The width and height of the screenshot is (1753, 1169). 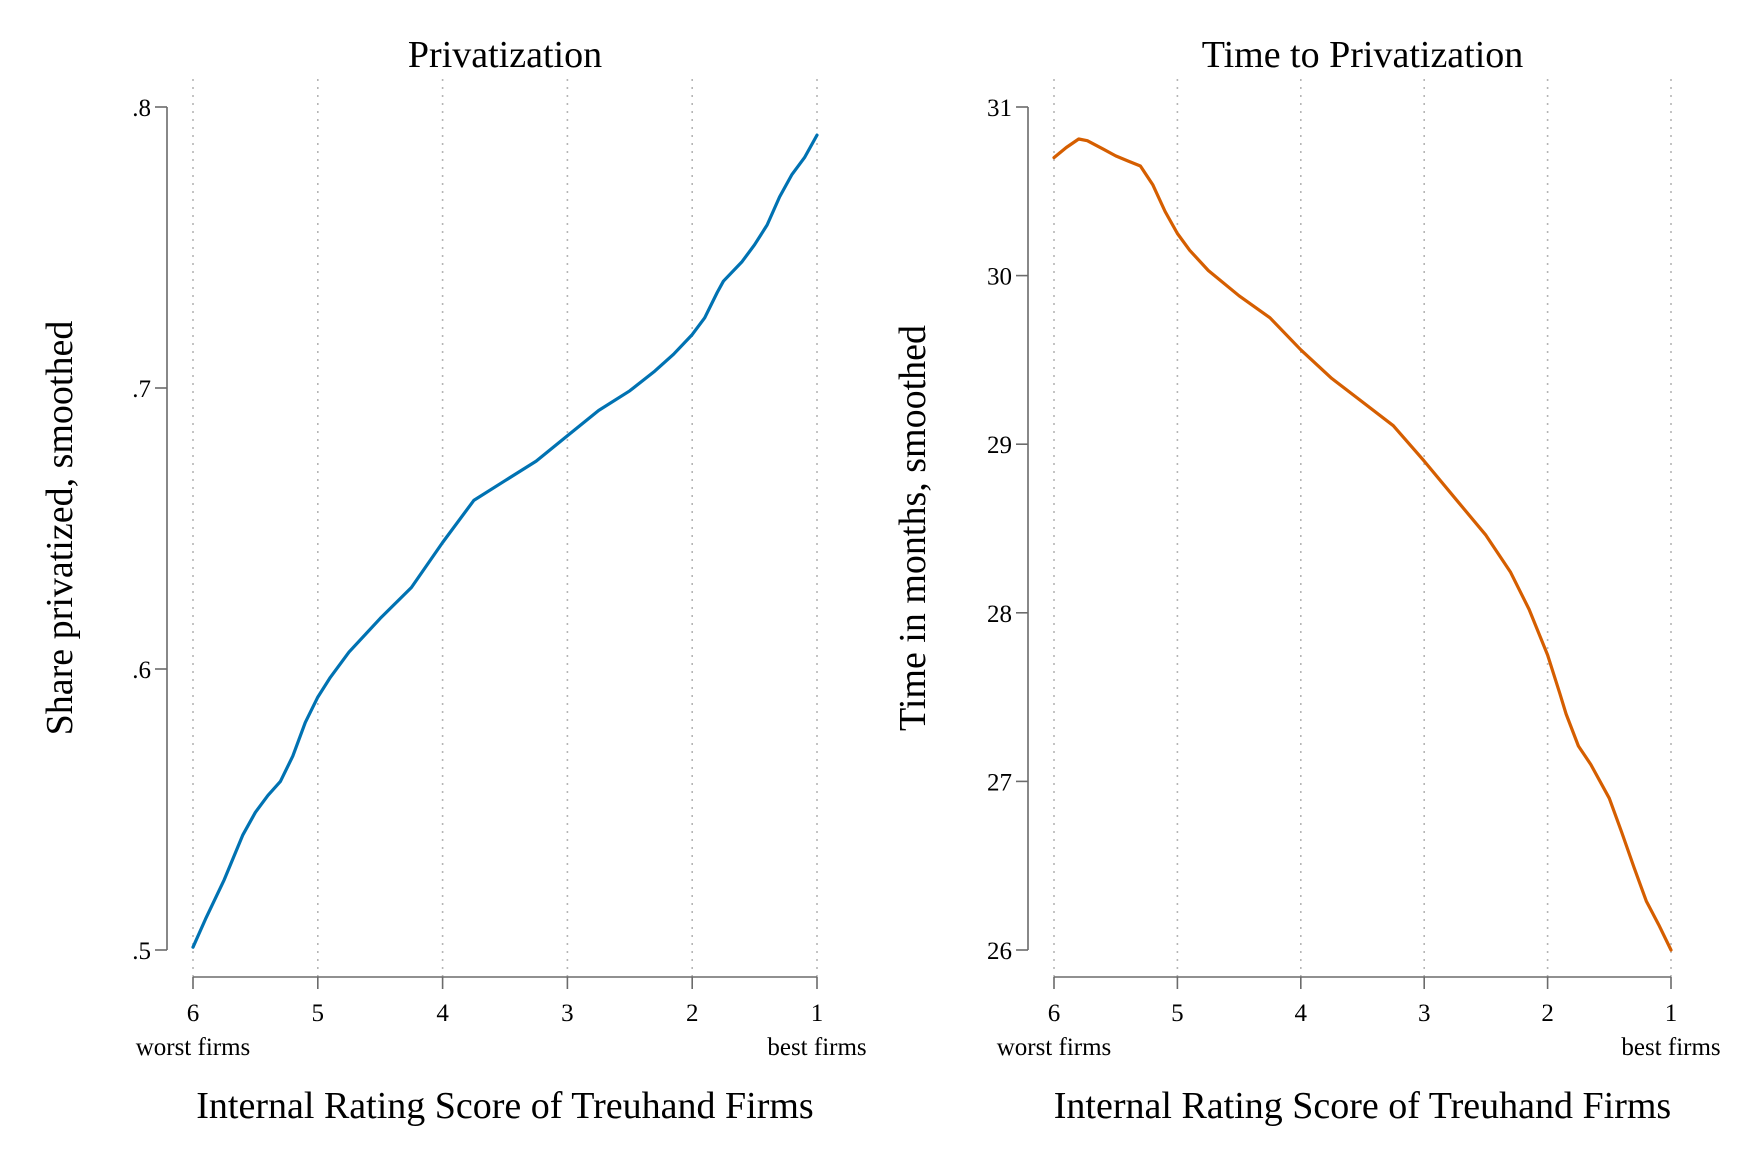 What do you see at coordinates (60, 528) in the screenshot?
I see `privatization-y-axis-title: Share privatized, smoothed` at bounding box center [60, 528].